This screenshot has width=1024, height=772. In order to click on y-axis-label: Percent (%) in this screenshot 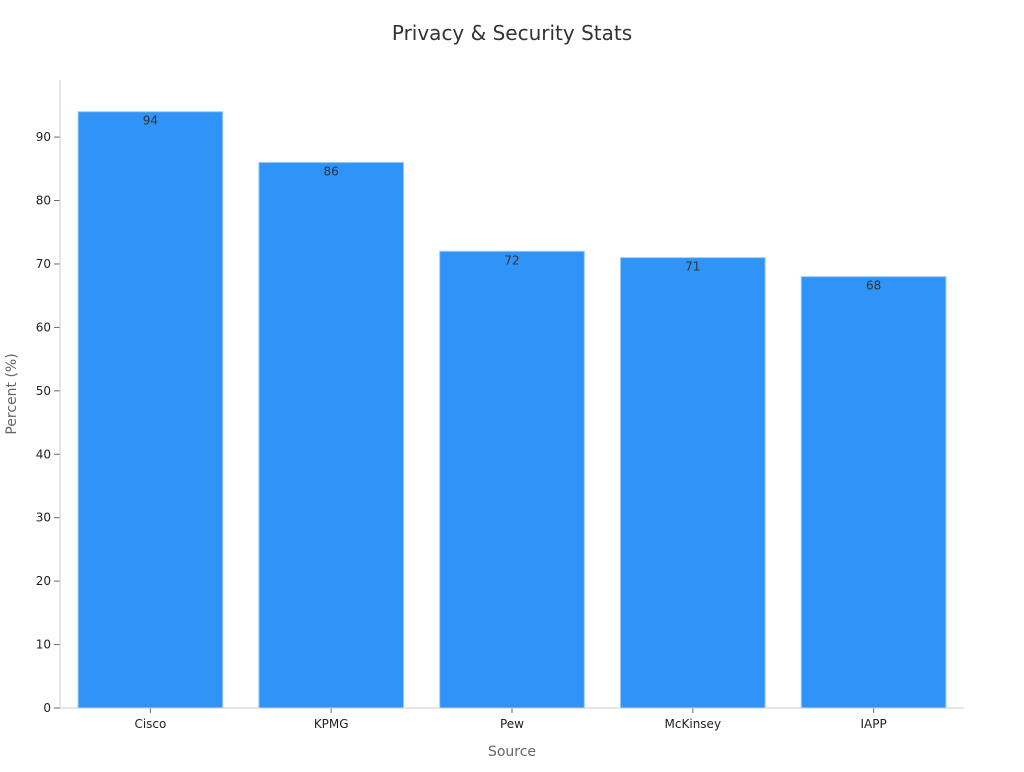, I will do `click(12, 393)`.